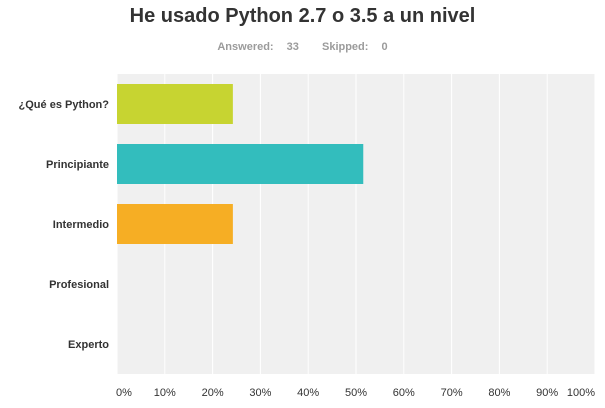  Describe the element at coordinates (345, 47) in the screenshot. I see `skipped-label: Skipped:` at that location.